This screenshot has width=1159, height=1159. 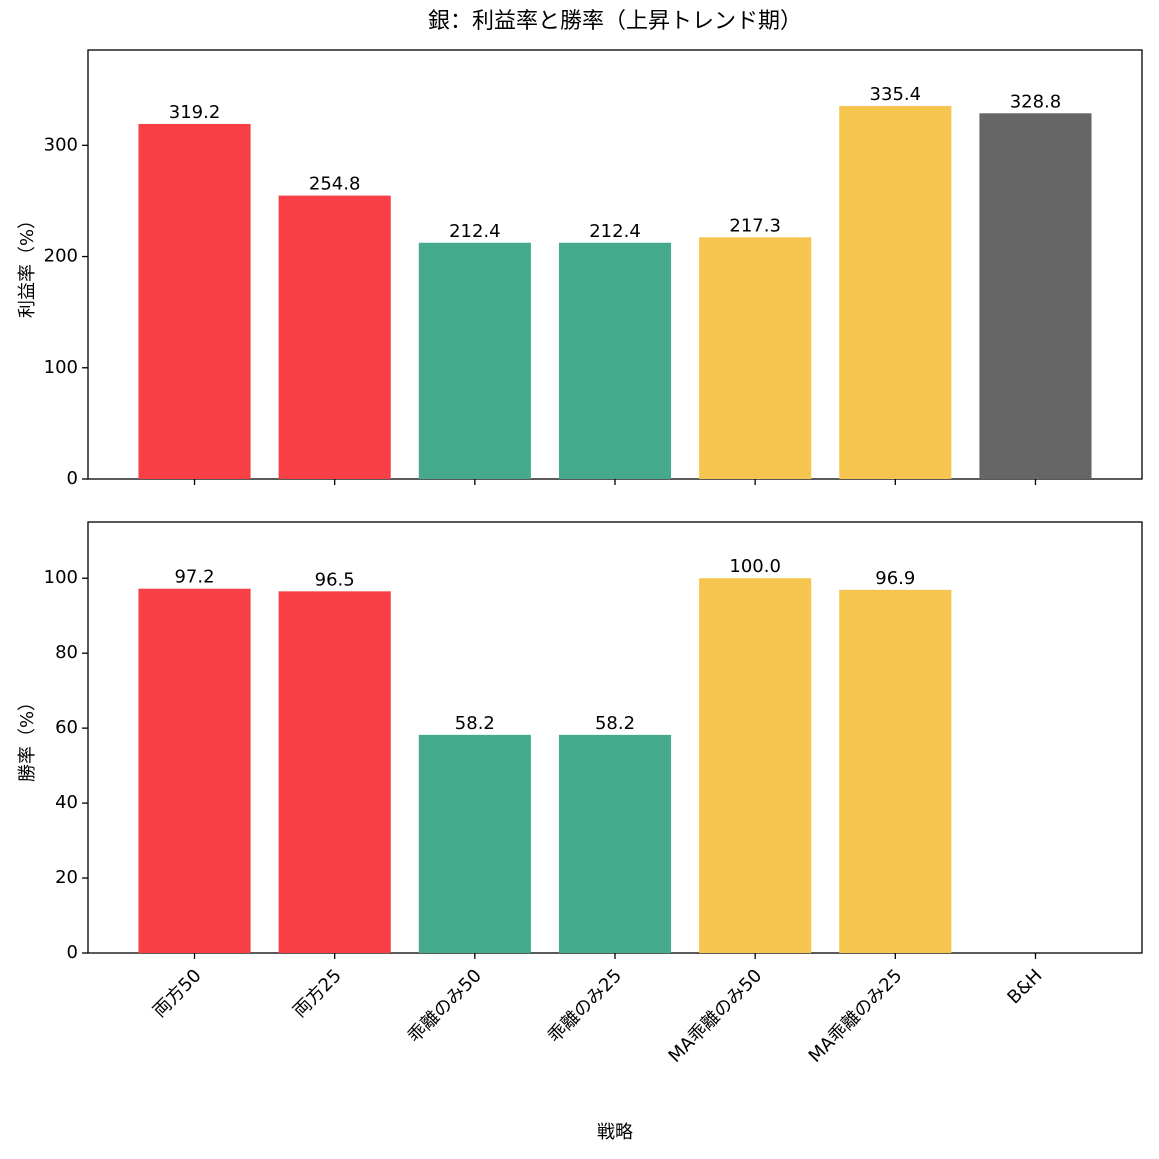 What do you see at coordinates (335, 579) in the screenshot?
I see `value-label: 96.5` at bounding box center [335, 579].